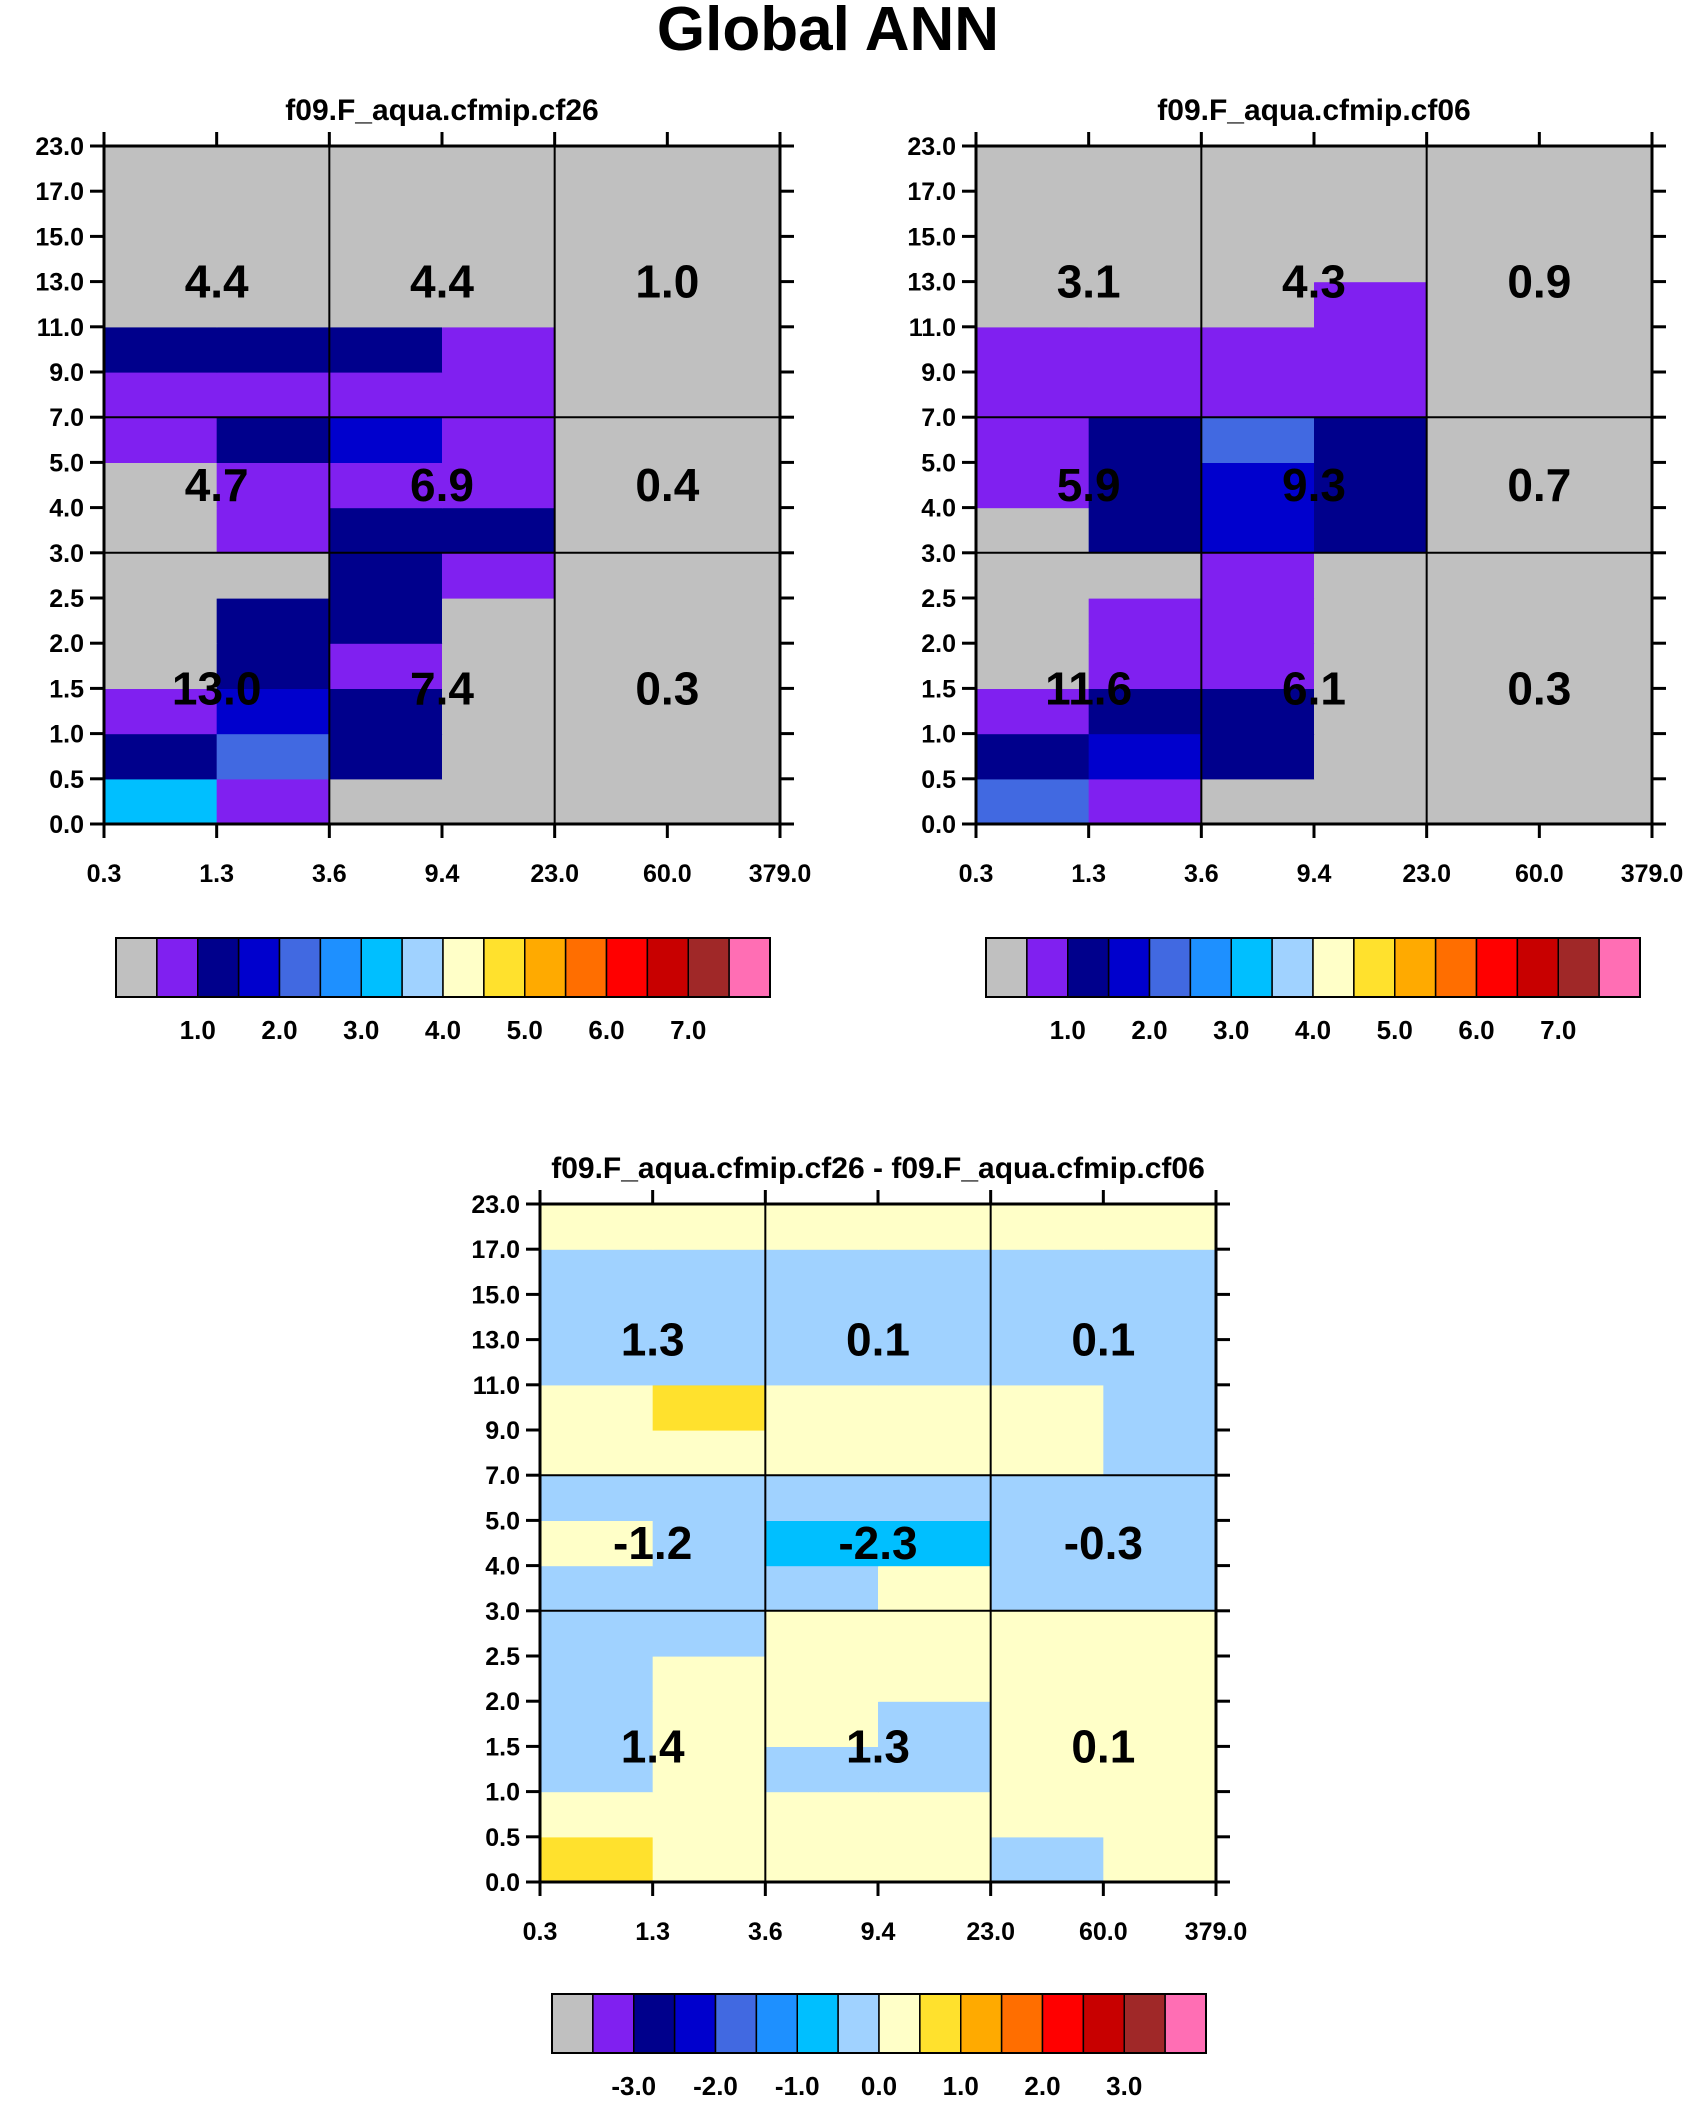 The width and height of the screenshot is (1696, 2103). What do you see at coordinates (667, 688) in the screenshot?
I see `group-value-label: 0.3` at bounding box center [667, 688].